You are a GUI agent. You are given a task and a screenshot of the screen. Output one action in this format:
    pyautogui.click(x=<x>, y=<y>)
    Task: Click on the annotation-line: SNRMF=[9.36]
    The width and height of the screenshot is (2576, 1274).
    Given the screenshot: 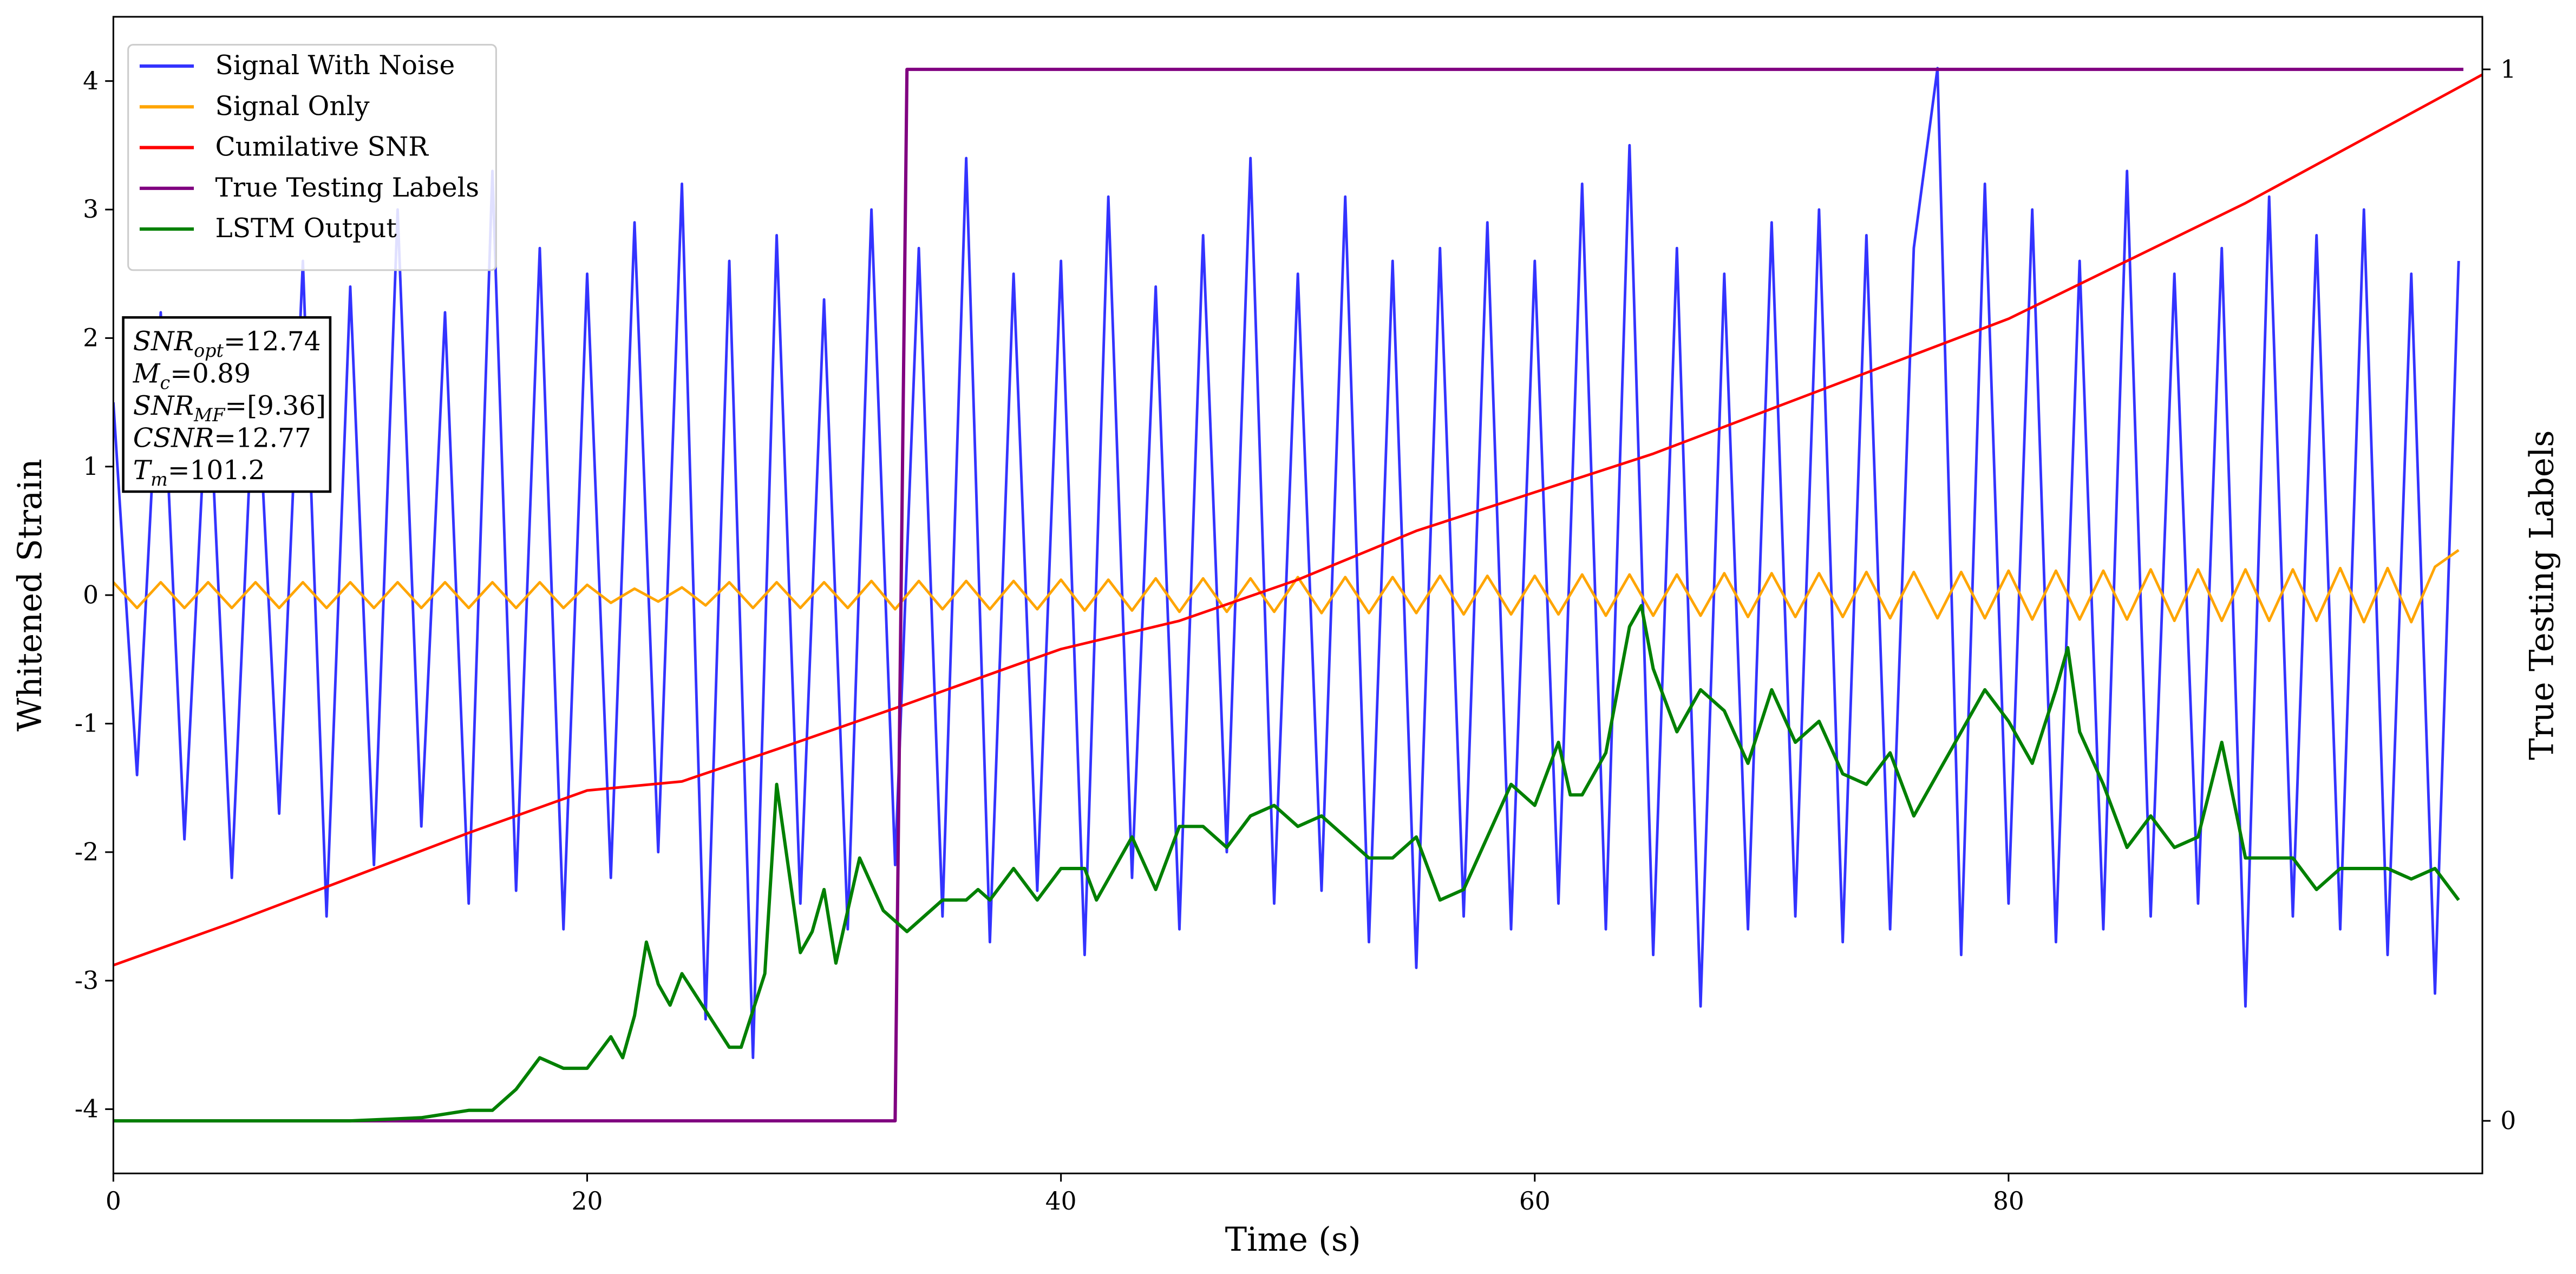 What is the action you would take?
    pyautogui.click(x=229, y=408)
    